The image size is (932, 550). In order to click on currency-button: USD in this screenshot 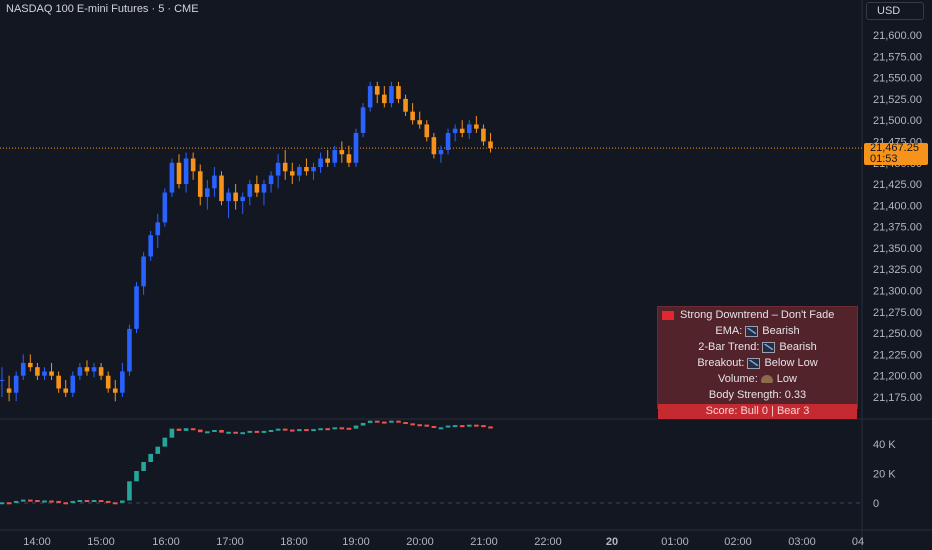, I will do `click(895, 11)`.